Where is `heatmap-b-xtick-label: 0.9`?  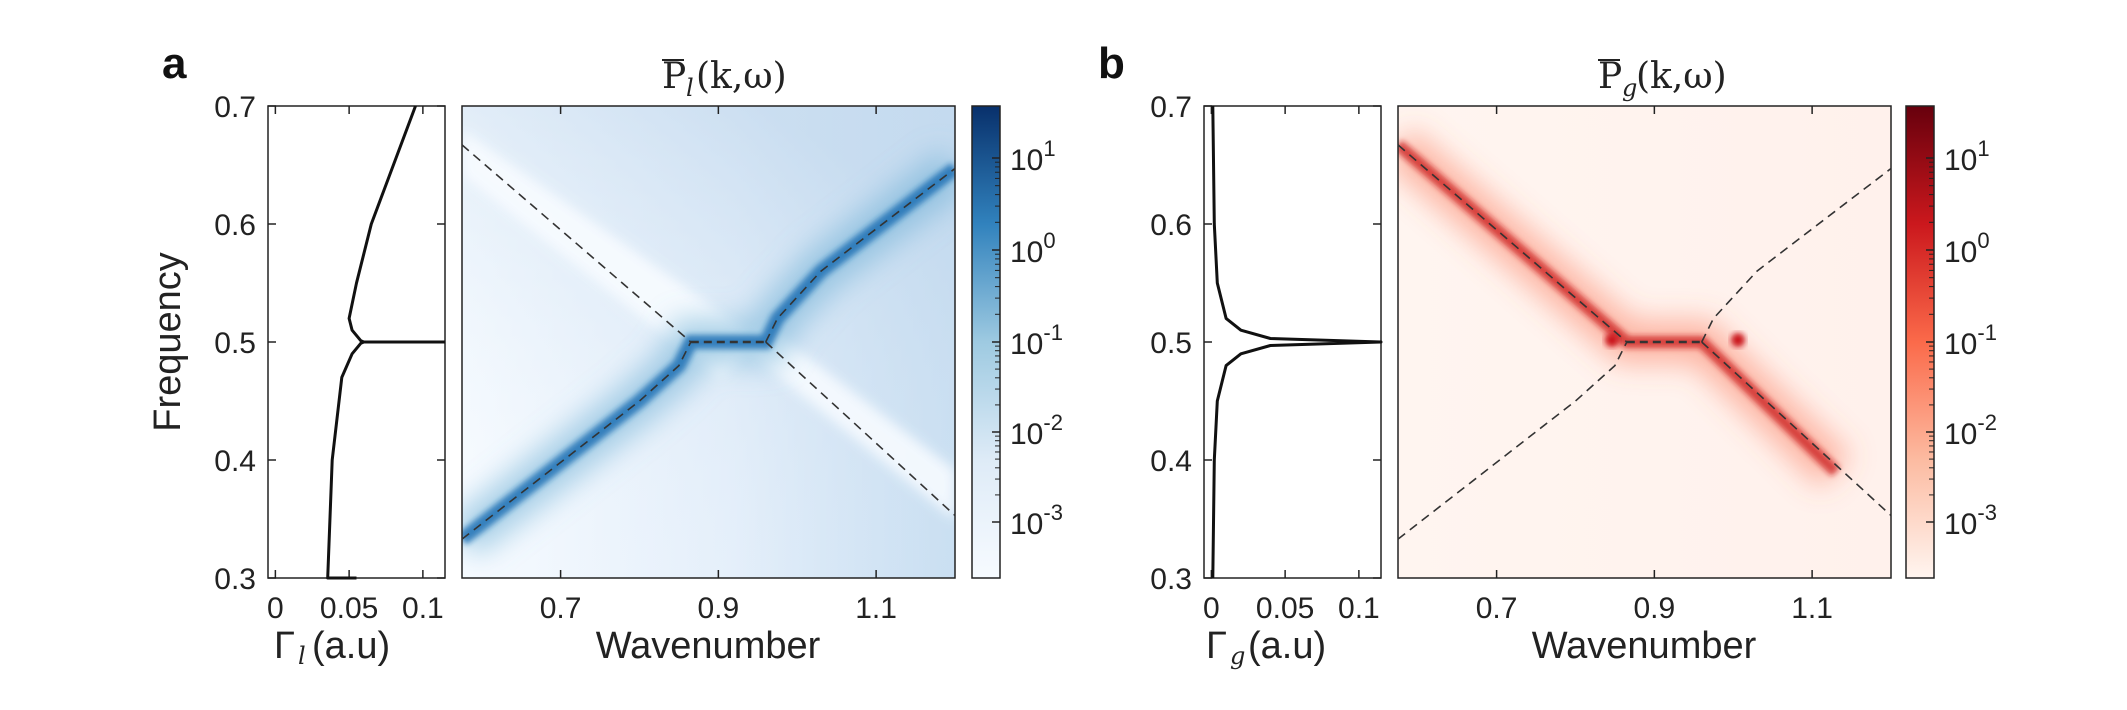 heatmap-b-xtick-label: 0.9 is located at coordinates (1655, 608).